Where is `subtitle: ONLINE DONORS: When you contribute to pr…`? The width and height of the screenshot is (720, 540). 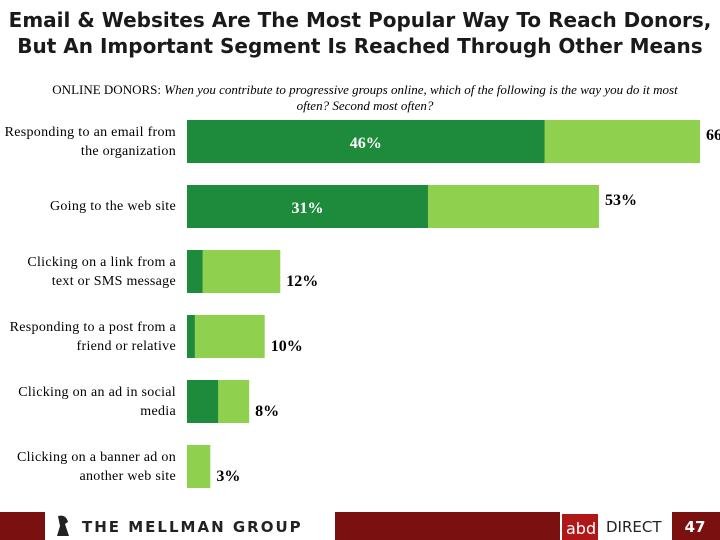 subtitle: ONLINE DONORS: When you contribute to pr… is located at coordinates (365, 98).